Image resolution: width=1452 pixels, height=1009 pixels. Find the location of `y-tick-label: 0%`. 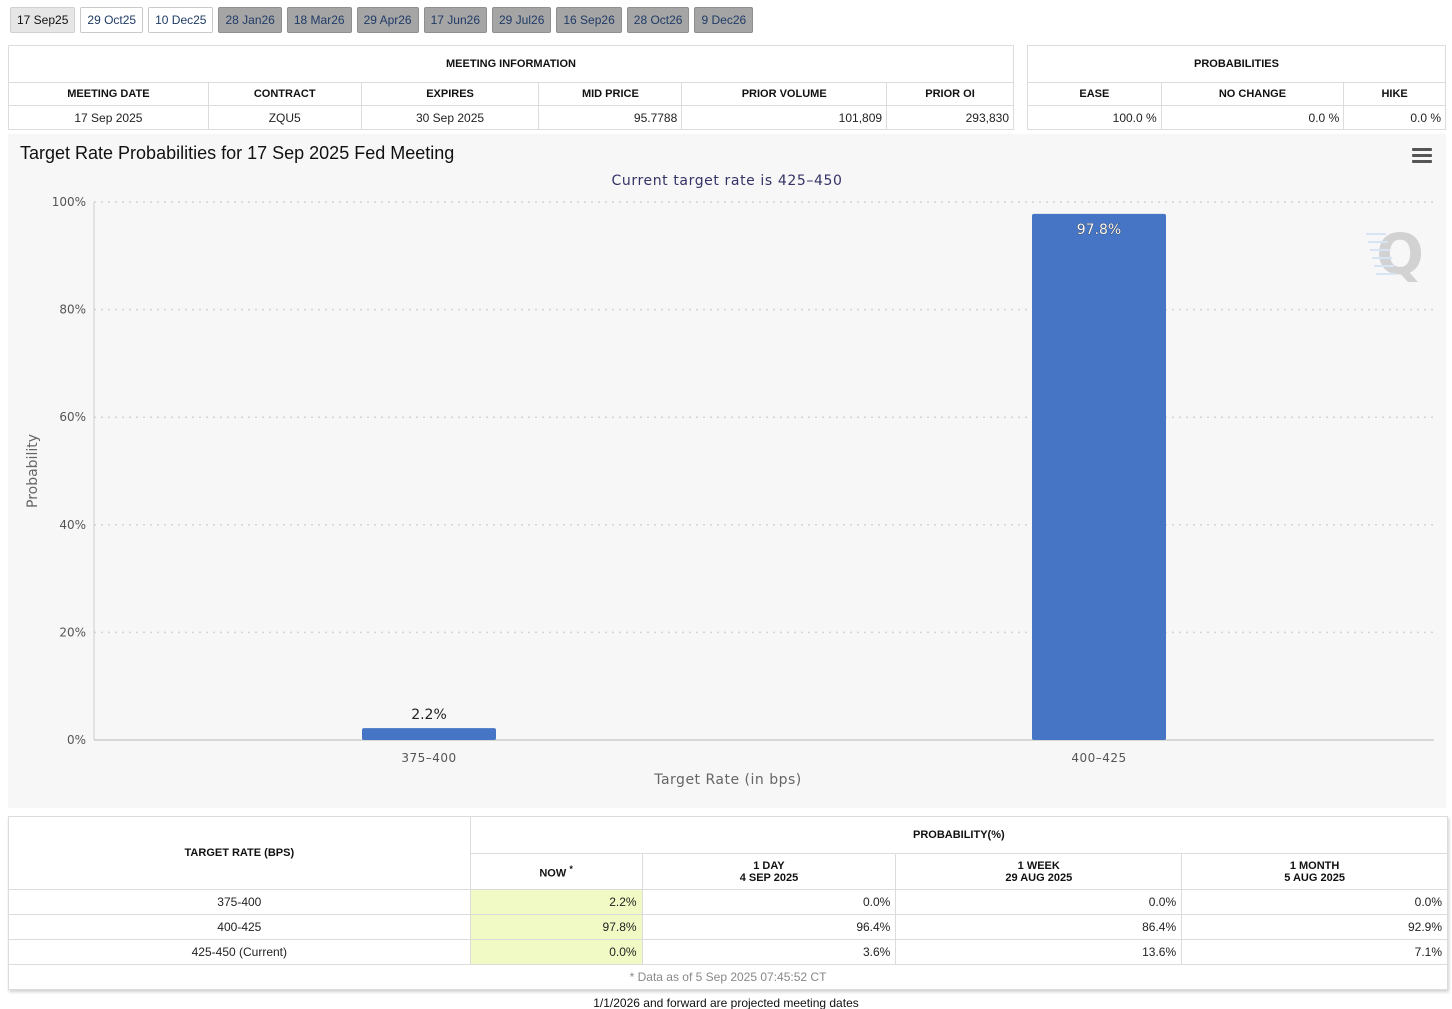

y-tick-label: 0% is located at coordinates (76, 740).